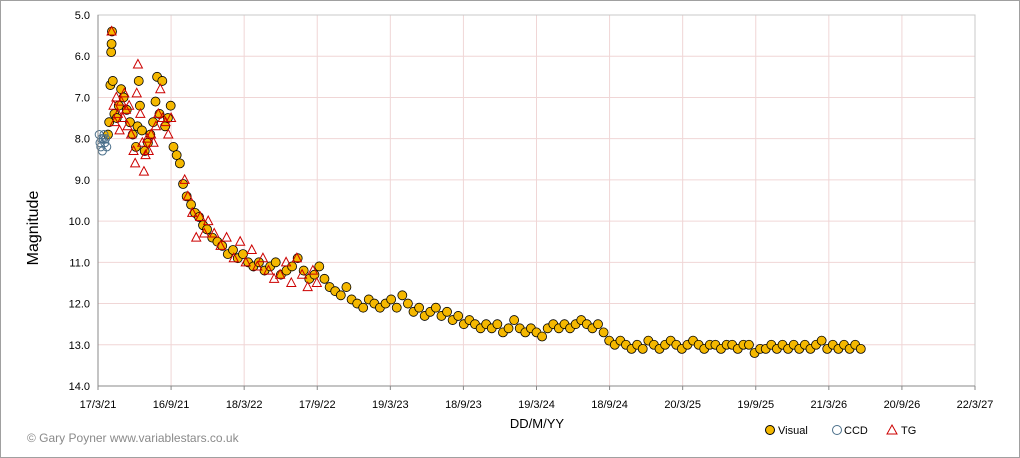 This screenshot has width=1020, height=458. What do you see at coordinates (390, 405) in the screenshot?
I see `x-tick-label: 19/3/23` at bounding box center [390, 405].